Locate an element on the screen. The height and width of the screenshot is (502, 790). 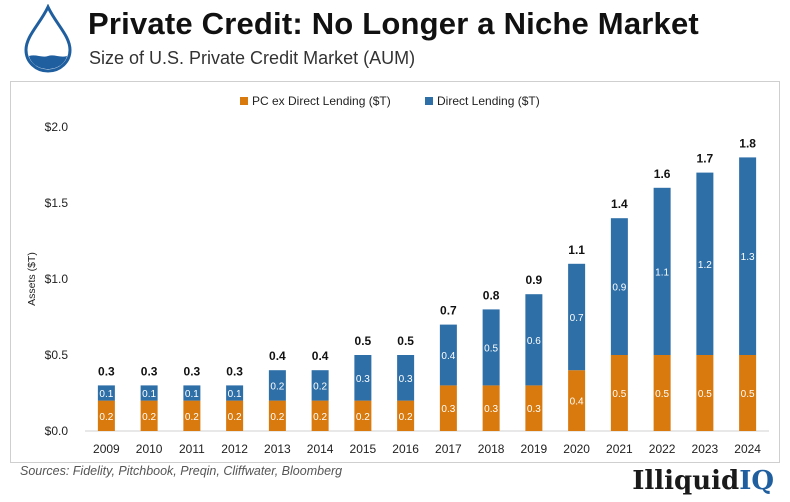
y-tick-label: $2.0 is located at coordinates (57, 127).